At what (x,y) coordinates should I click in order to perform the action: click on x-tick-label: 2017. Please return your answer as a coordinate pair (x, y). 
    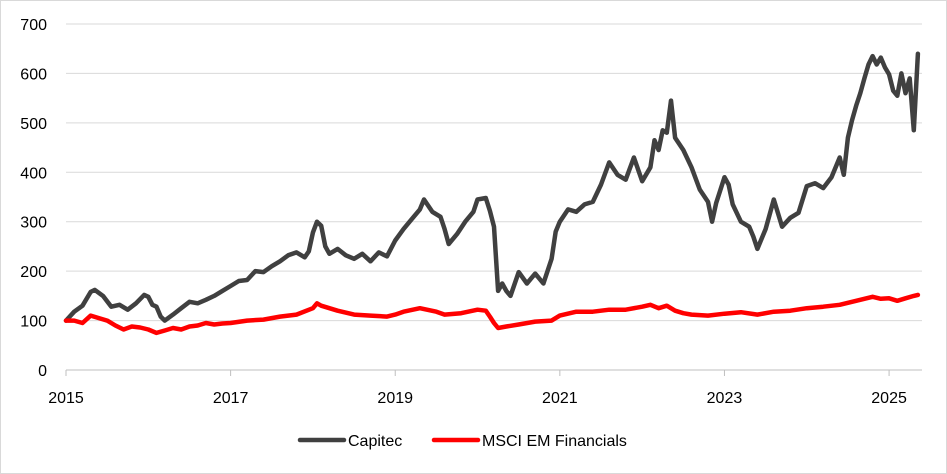
    Looking at the image, I should click on (231, 398).